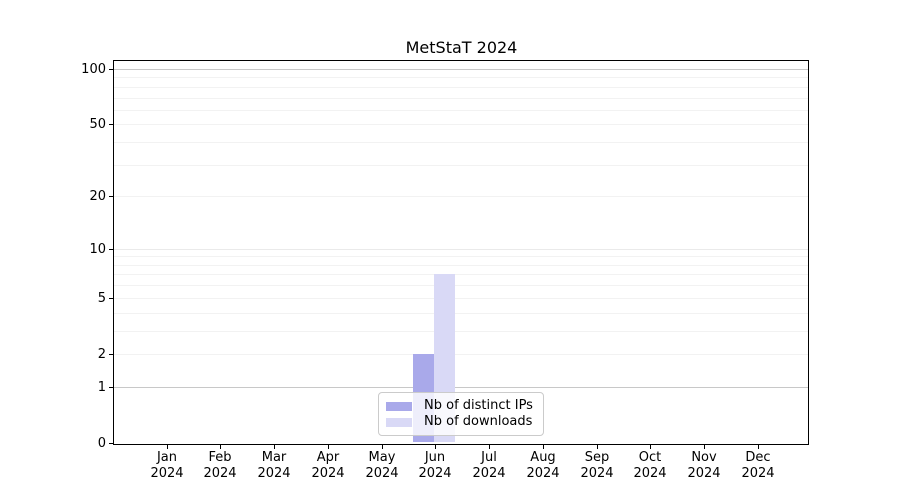 This screenshot has height=500, width=900. What do you see at coordinates (101, 298) in the screenshot?
I see `y-axis-label-5: 5` at bounding box center [101, 298].